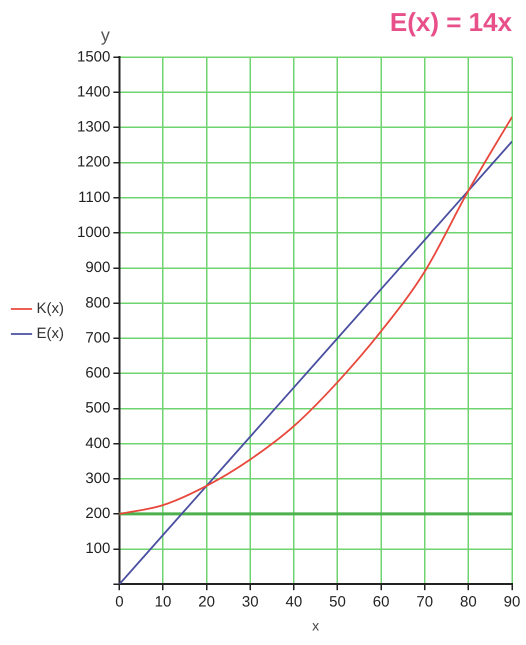 The image size is (526, 645). I want to click on y-tick-label: 1400, so click(93, 91).